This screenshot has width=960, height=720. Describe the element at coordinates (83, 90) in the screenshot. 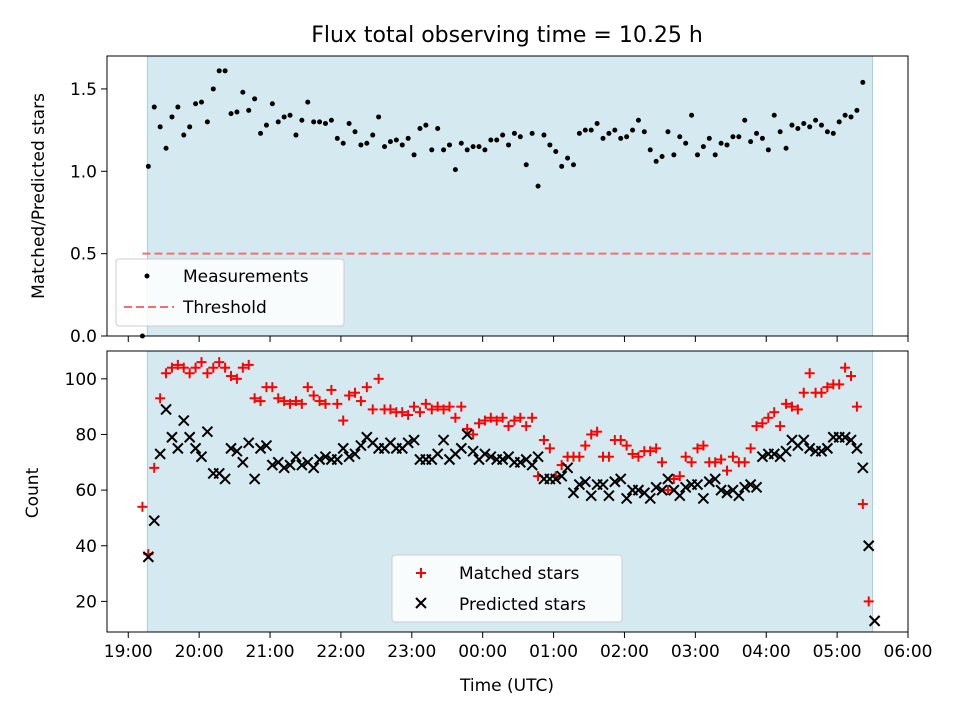

I see `y-tick-label: 1.5` at that location.